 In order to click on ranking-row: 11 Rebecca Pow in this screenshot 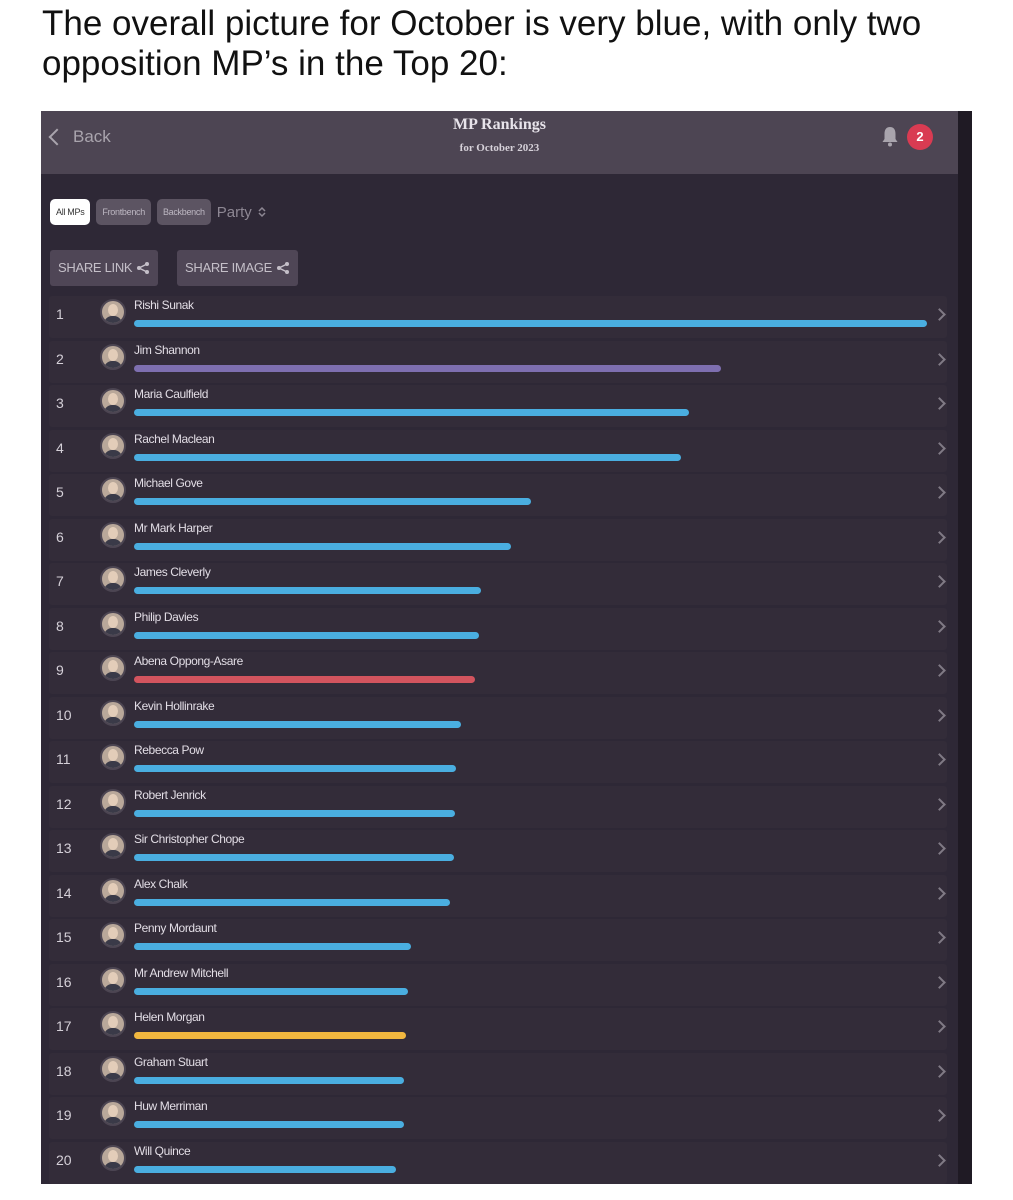, I will do `click(498, 762)`.